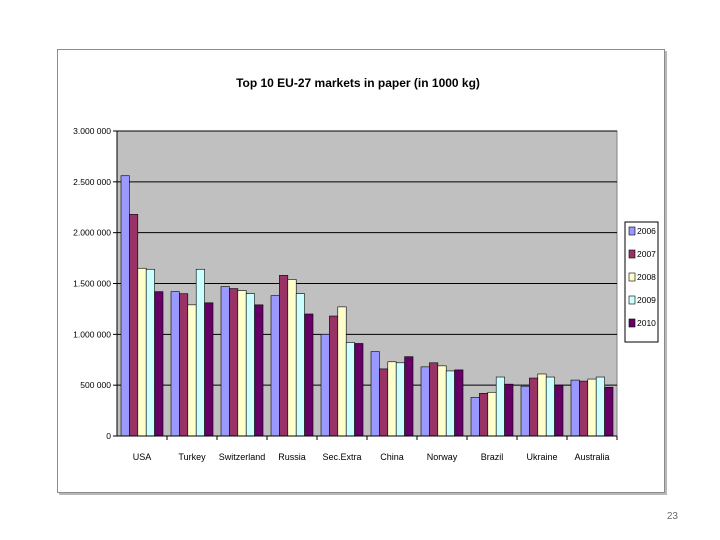 The width and height of the screenshot is (720, 540). I want to click on legend-label: 2009, so click(646, 300).